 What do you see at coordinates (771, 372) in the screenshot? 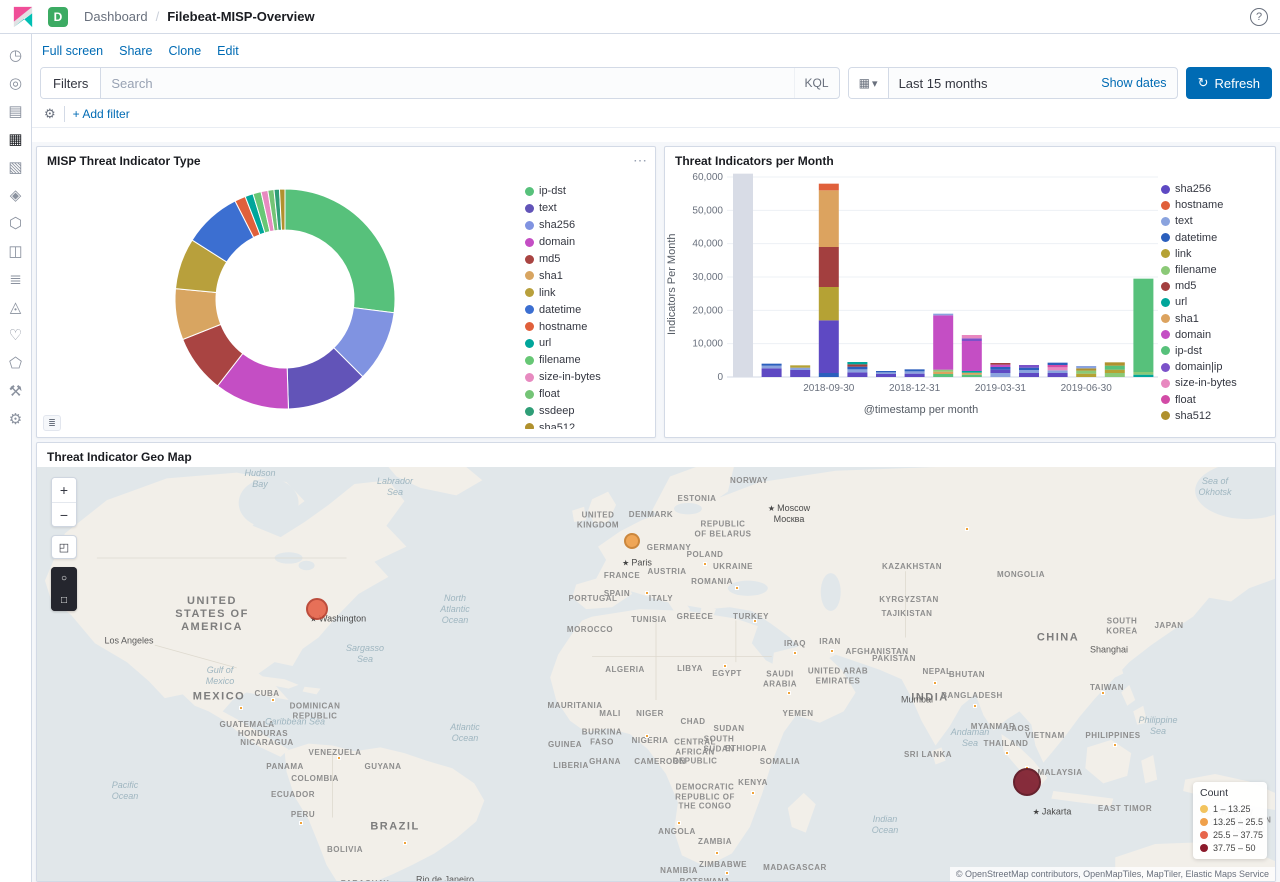
I see `bar-segment-2018-07-31-sha256` at bounding box center [771, 372].